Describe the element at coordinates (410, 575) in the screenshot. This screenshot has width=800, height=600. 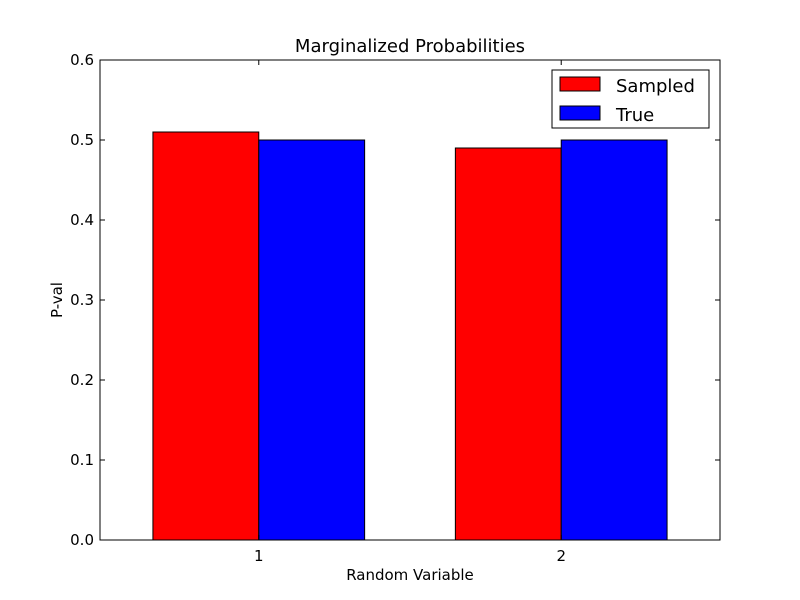
I see `x-axis-label: Random Variable` at that location.